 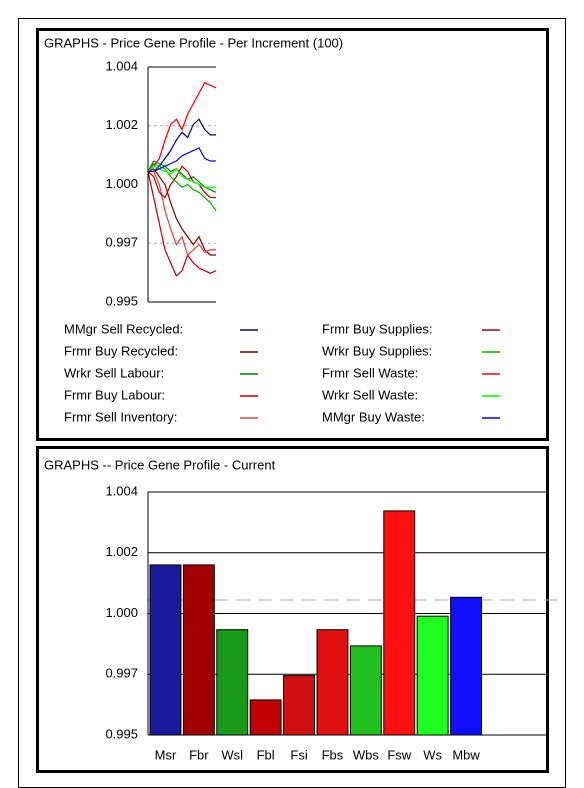 What do you see at coordinates (114, 372) in the screenshot?
I see `legend-label: Wrkr Sell Labour:` at bounding box center [114, 372].